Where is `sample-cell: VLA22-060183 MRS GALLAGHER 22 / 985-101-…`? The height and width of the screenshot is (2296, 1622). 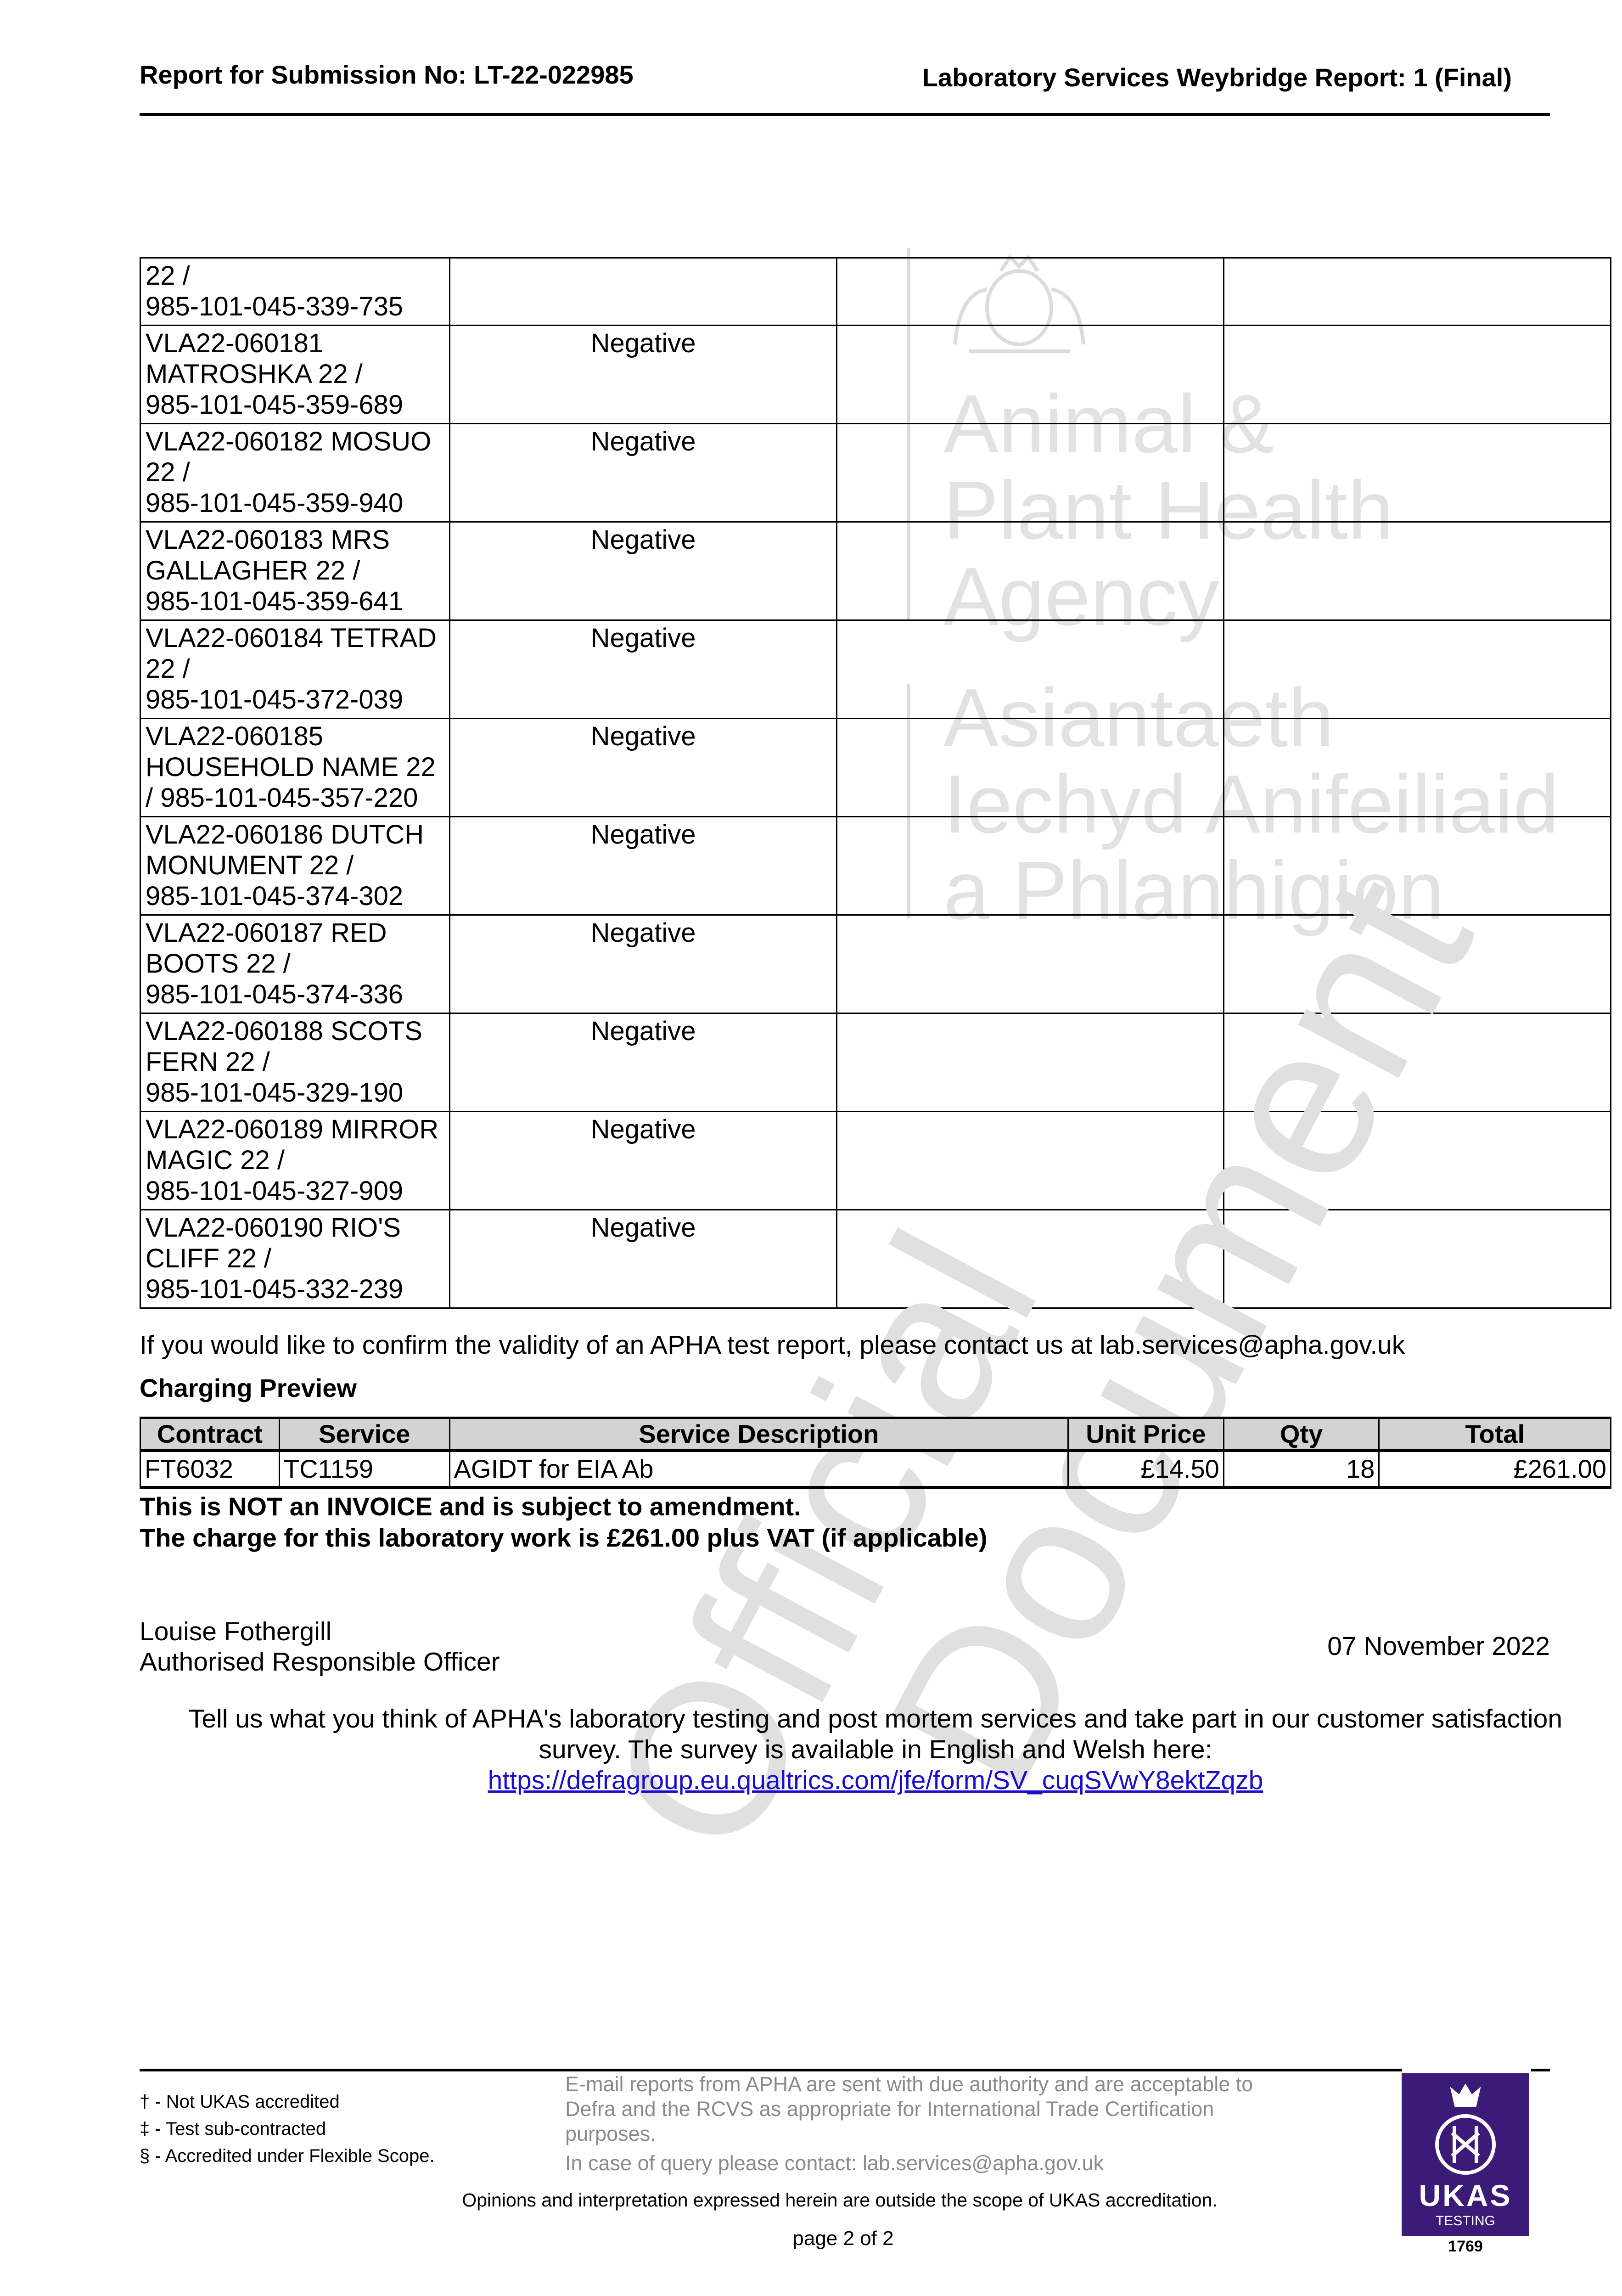
sample-cell: VLA22-060183 MRS GALLAGHER 22 / 985-101-… is located at coordinates (295, 571).